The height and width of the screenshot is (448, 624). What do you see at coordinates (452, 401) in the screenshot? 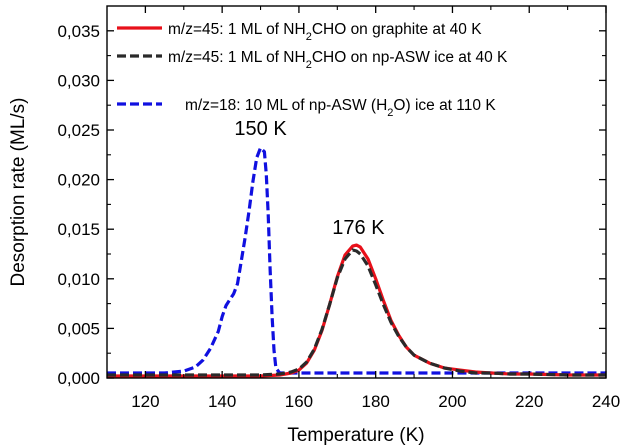
I see `x-tick-label: 200` at bounding box center [452, 401].